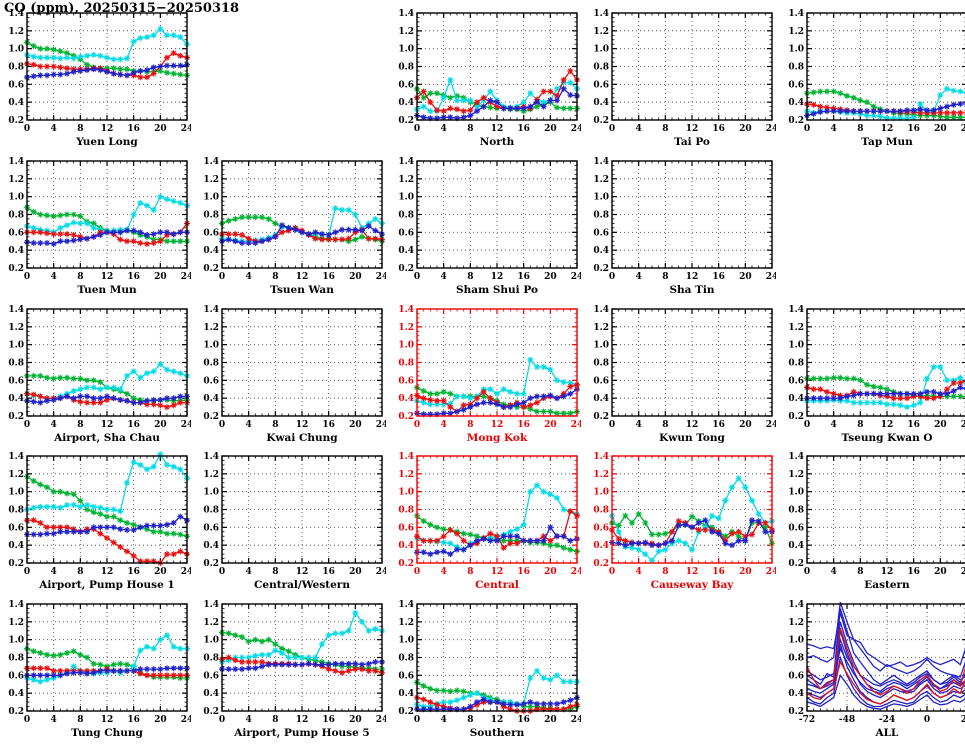 This screenshot has width=965, height=755. I want to click on chart-southern: 0.2 0.4 0.6 0.8 1.0 1.2 1.4 0 4 8 12 16 20 24 Southern, so click(486, 672).